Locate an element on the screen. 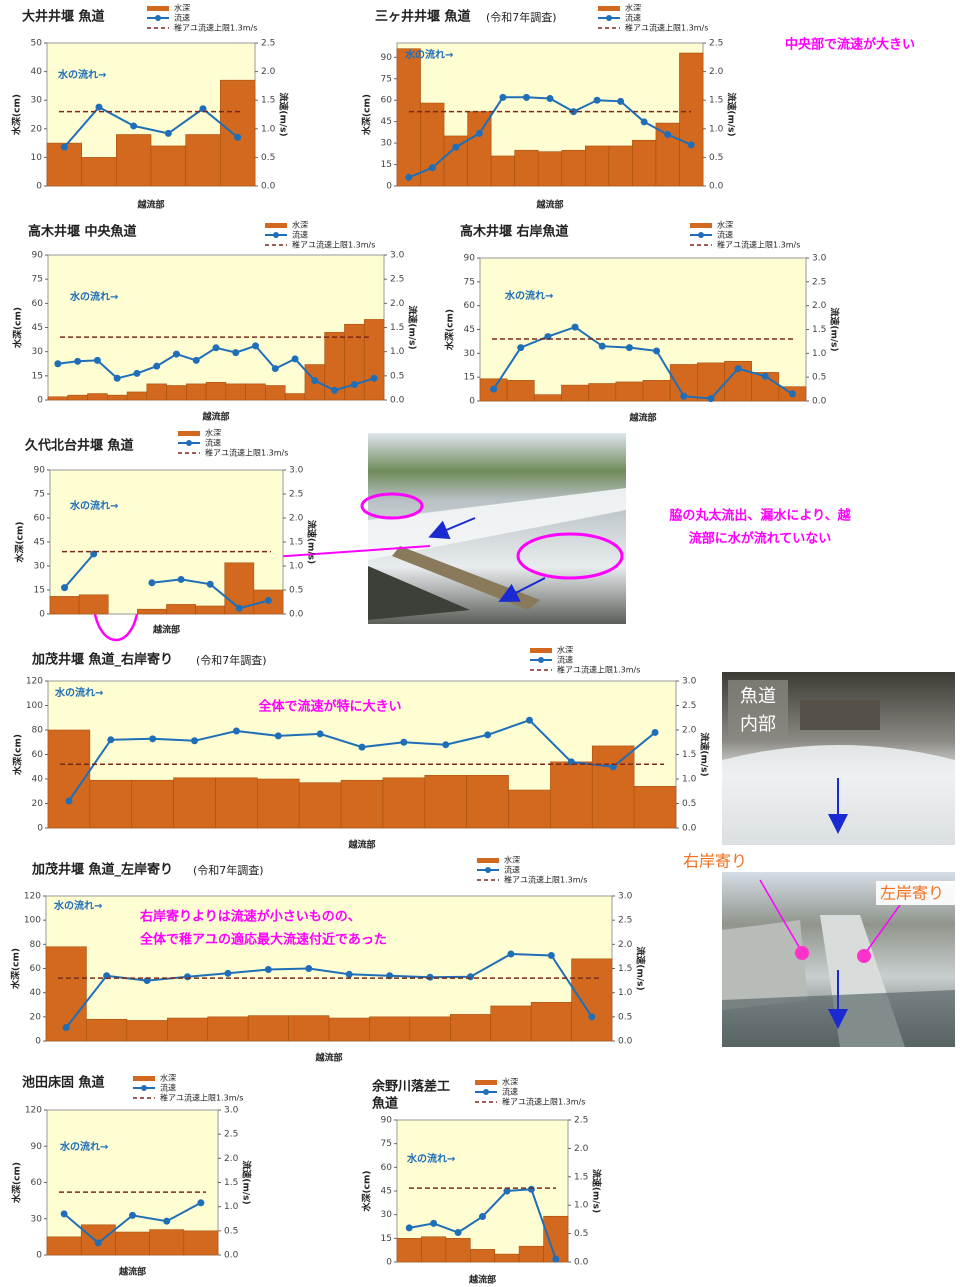  y-tick-label: 100 is located at coordinates (34, 706).